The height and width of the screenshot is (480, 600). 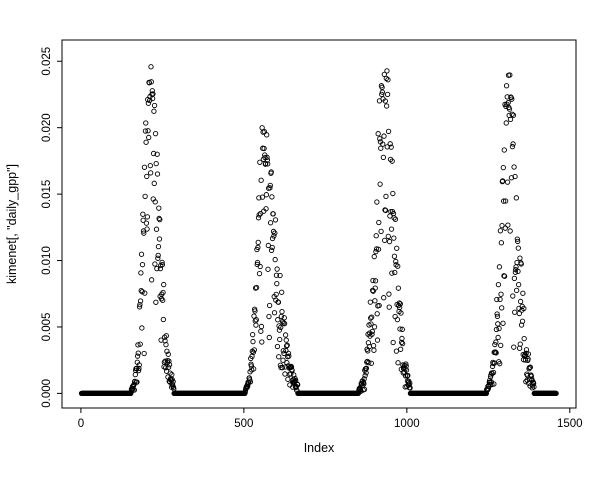 What do you see at coordinates (47, 61) in the screenshot?
I see `y-tick-label: 0.025` at bounding box center [47, 61].